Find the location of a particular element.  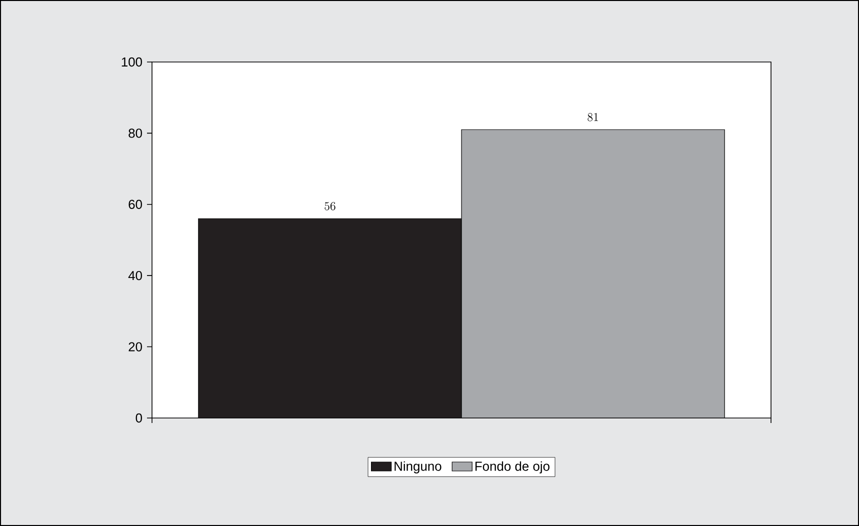

data-label: 81 is located at coordinates (593, 117).